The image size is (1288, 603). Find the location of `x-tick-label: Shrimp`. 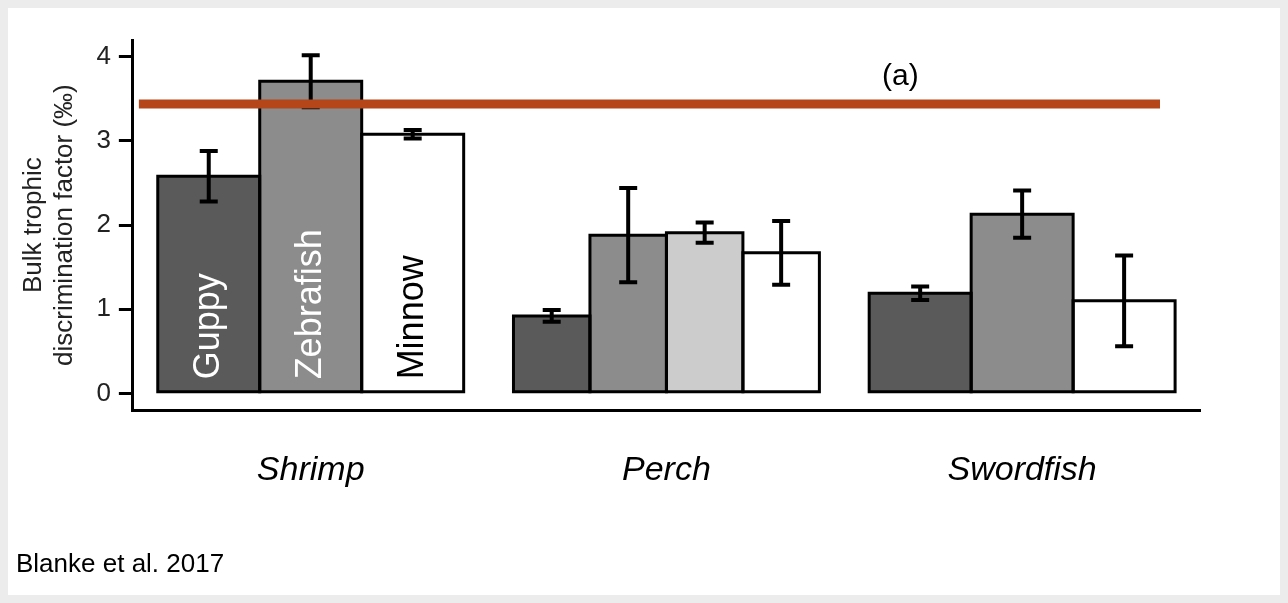

x-tick-label: Shrimp is located at coordinates (310, 468).